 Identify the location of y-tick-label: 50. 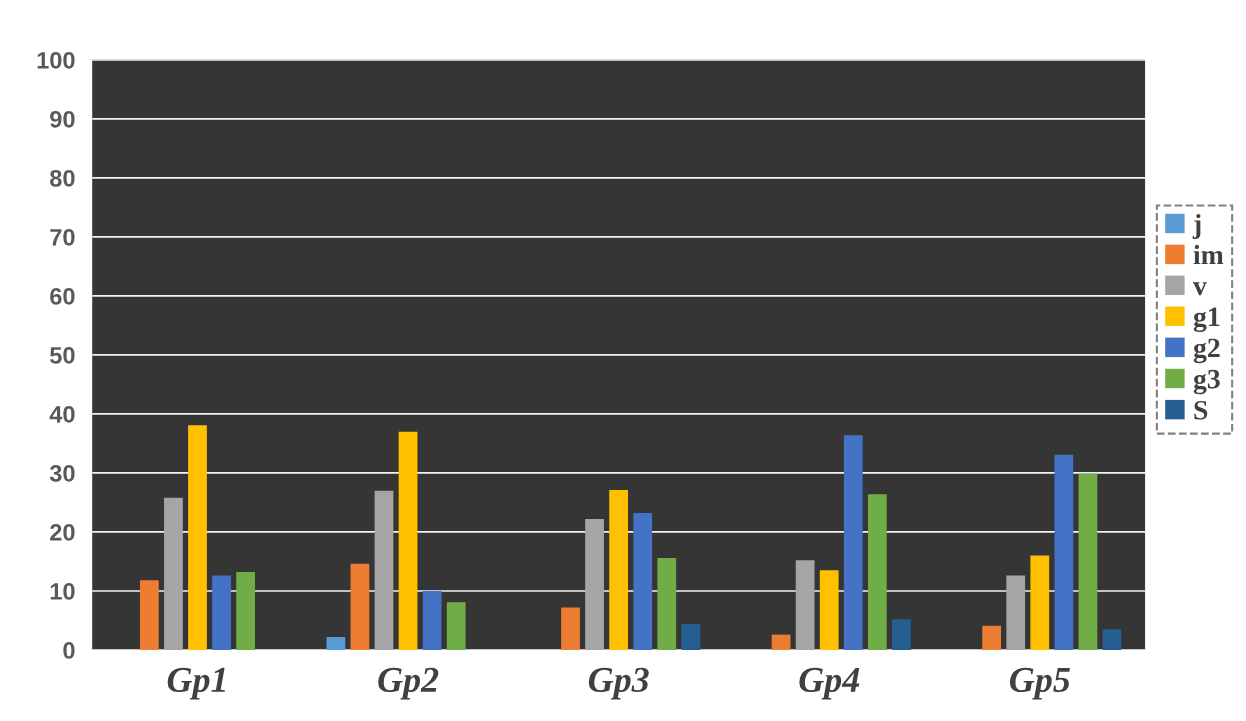
(62, 355).